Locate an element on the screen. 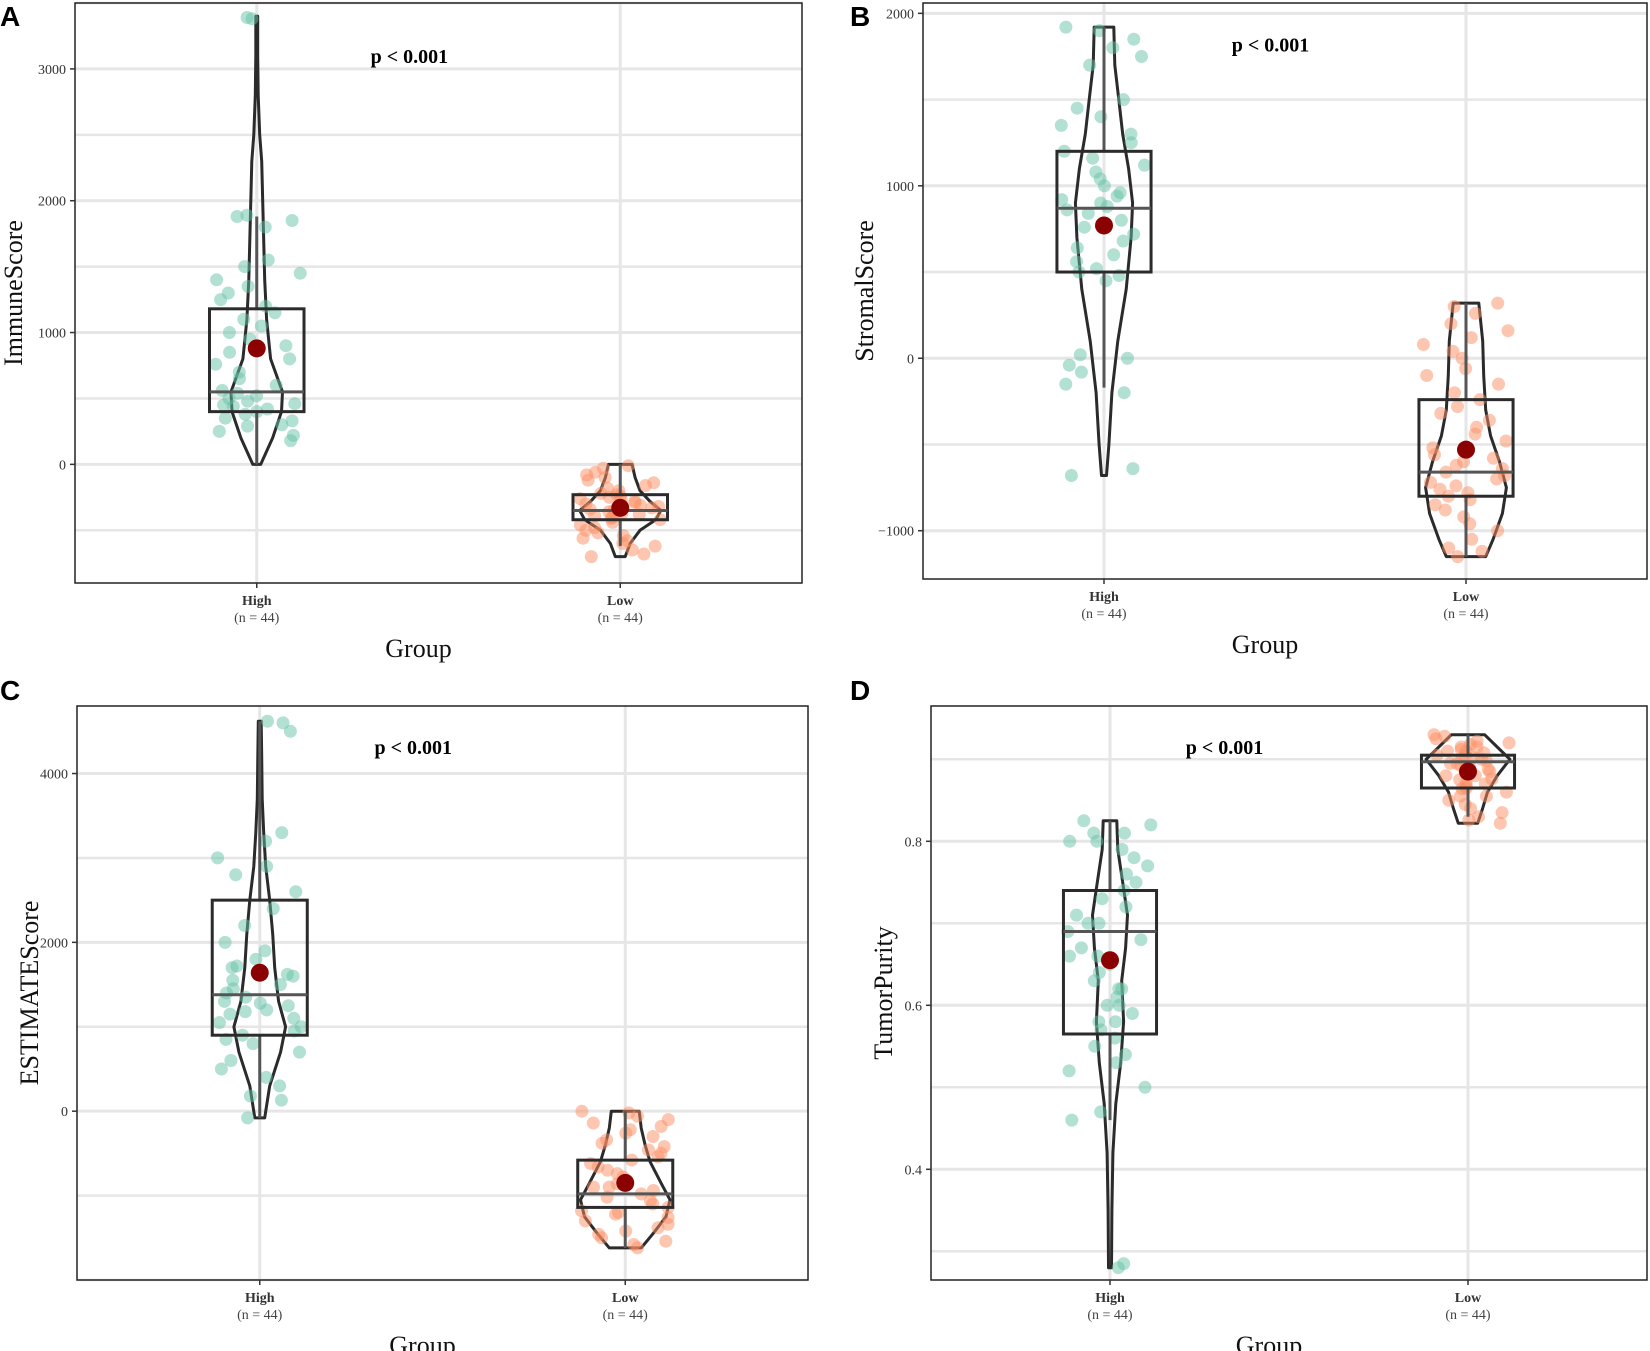  y-axis-title: ImmuneScore is located at coordinates (14, 293).